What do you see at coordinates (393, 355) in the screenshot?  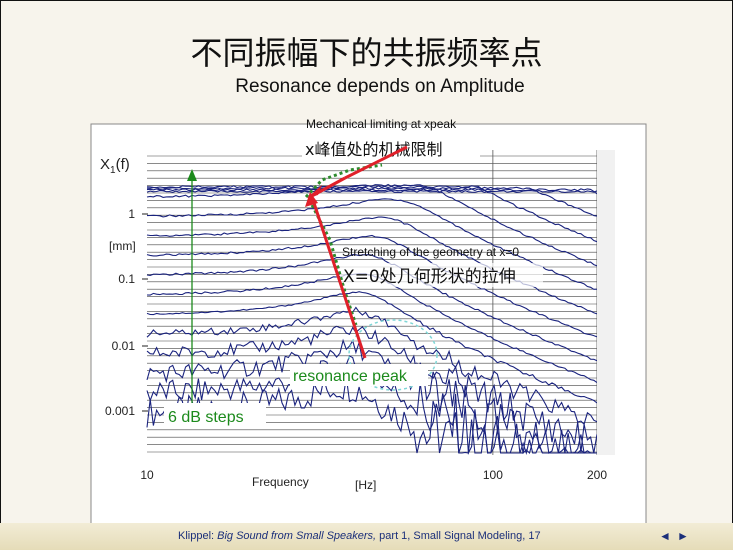 I see `resonance-peak-circle` at bounding box center [393, 355].